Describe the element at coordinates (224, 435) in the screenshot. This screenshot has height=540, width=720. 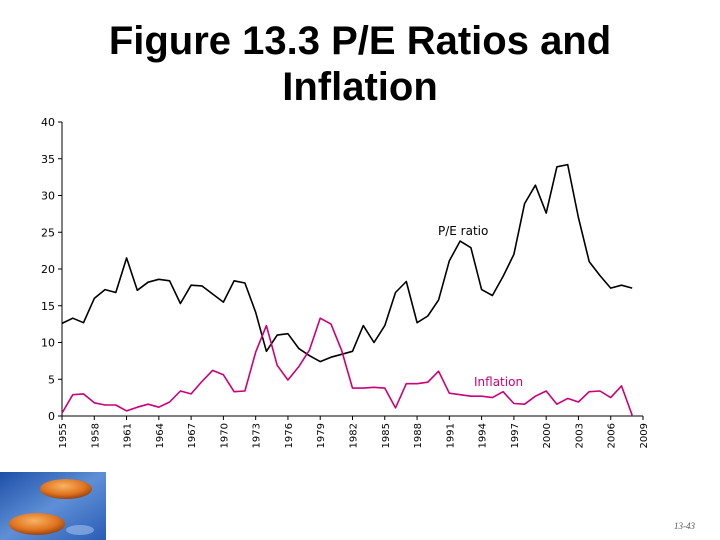
I see `x-tick-label: 1970` at that location.